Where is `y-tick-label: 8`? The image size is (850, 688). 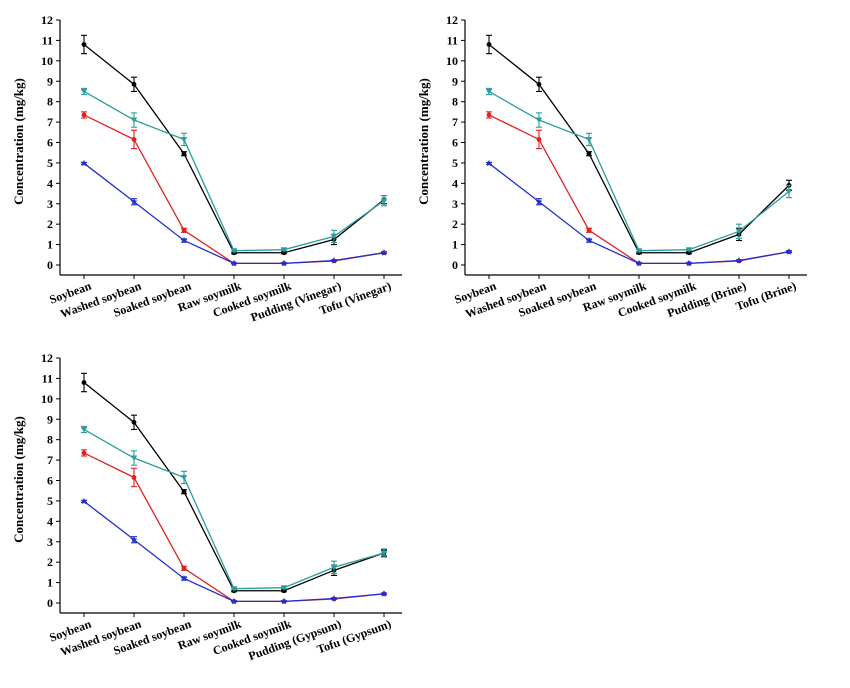
y-tick-label: 8 is located at coordinates (455, 102).